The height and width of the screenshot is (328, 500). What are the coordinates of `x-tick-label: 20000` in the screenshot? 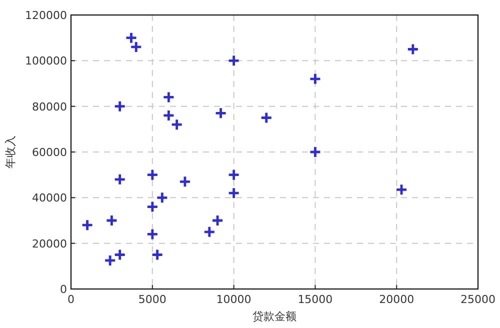 It's located at (396, 299).